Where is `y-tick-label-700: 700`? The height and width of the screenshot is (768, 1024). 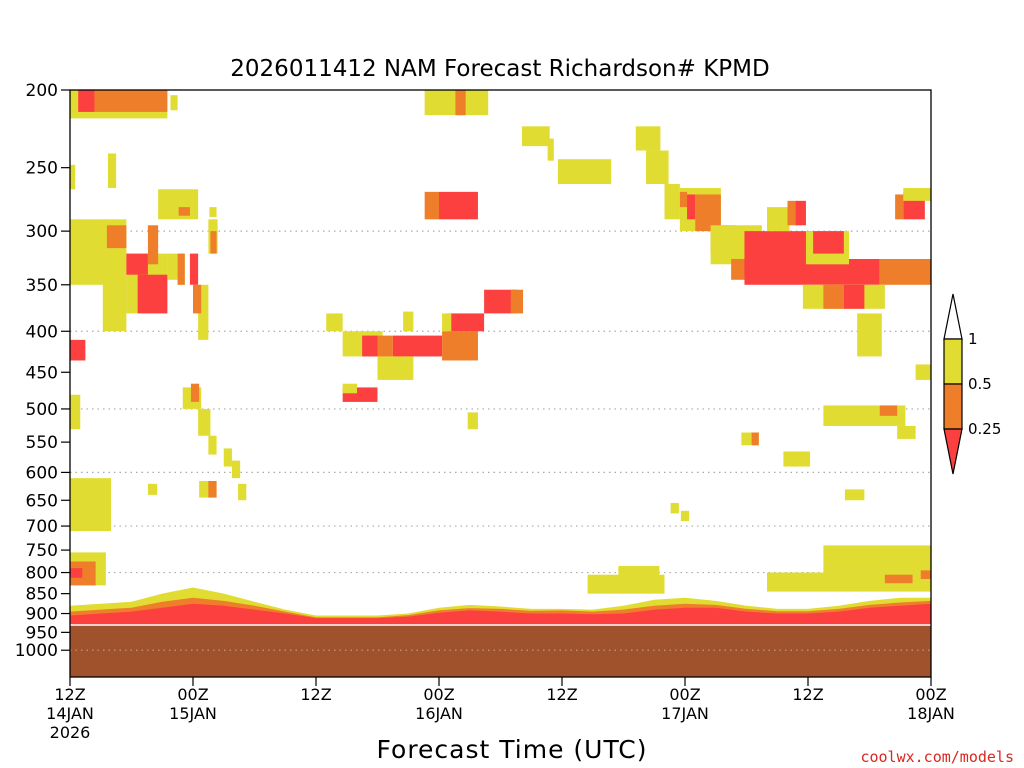
y-tick-label-700: 700 is located at coordinates (42, 527).